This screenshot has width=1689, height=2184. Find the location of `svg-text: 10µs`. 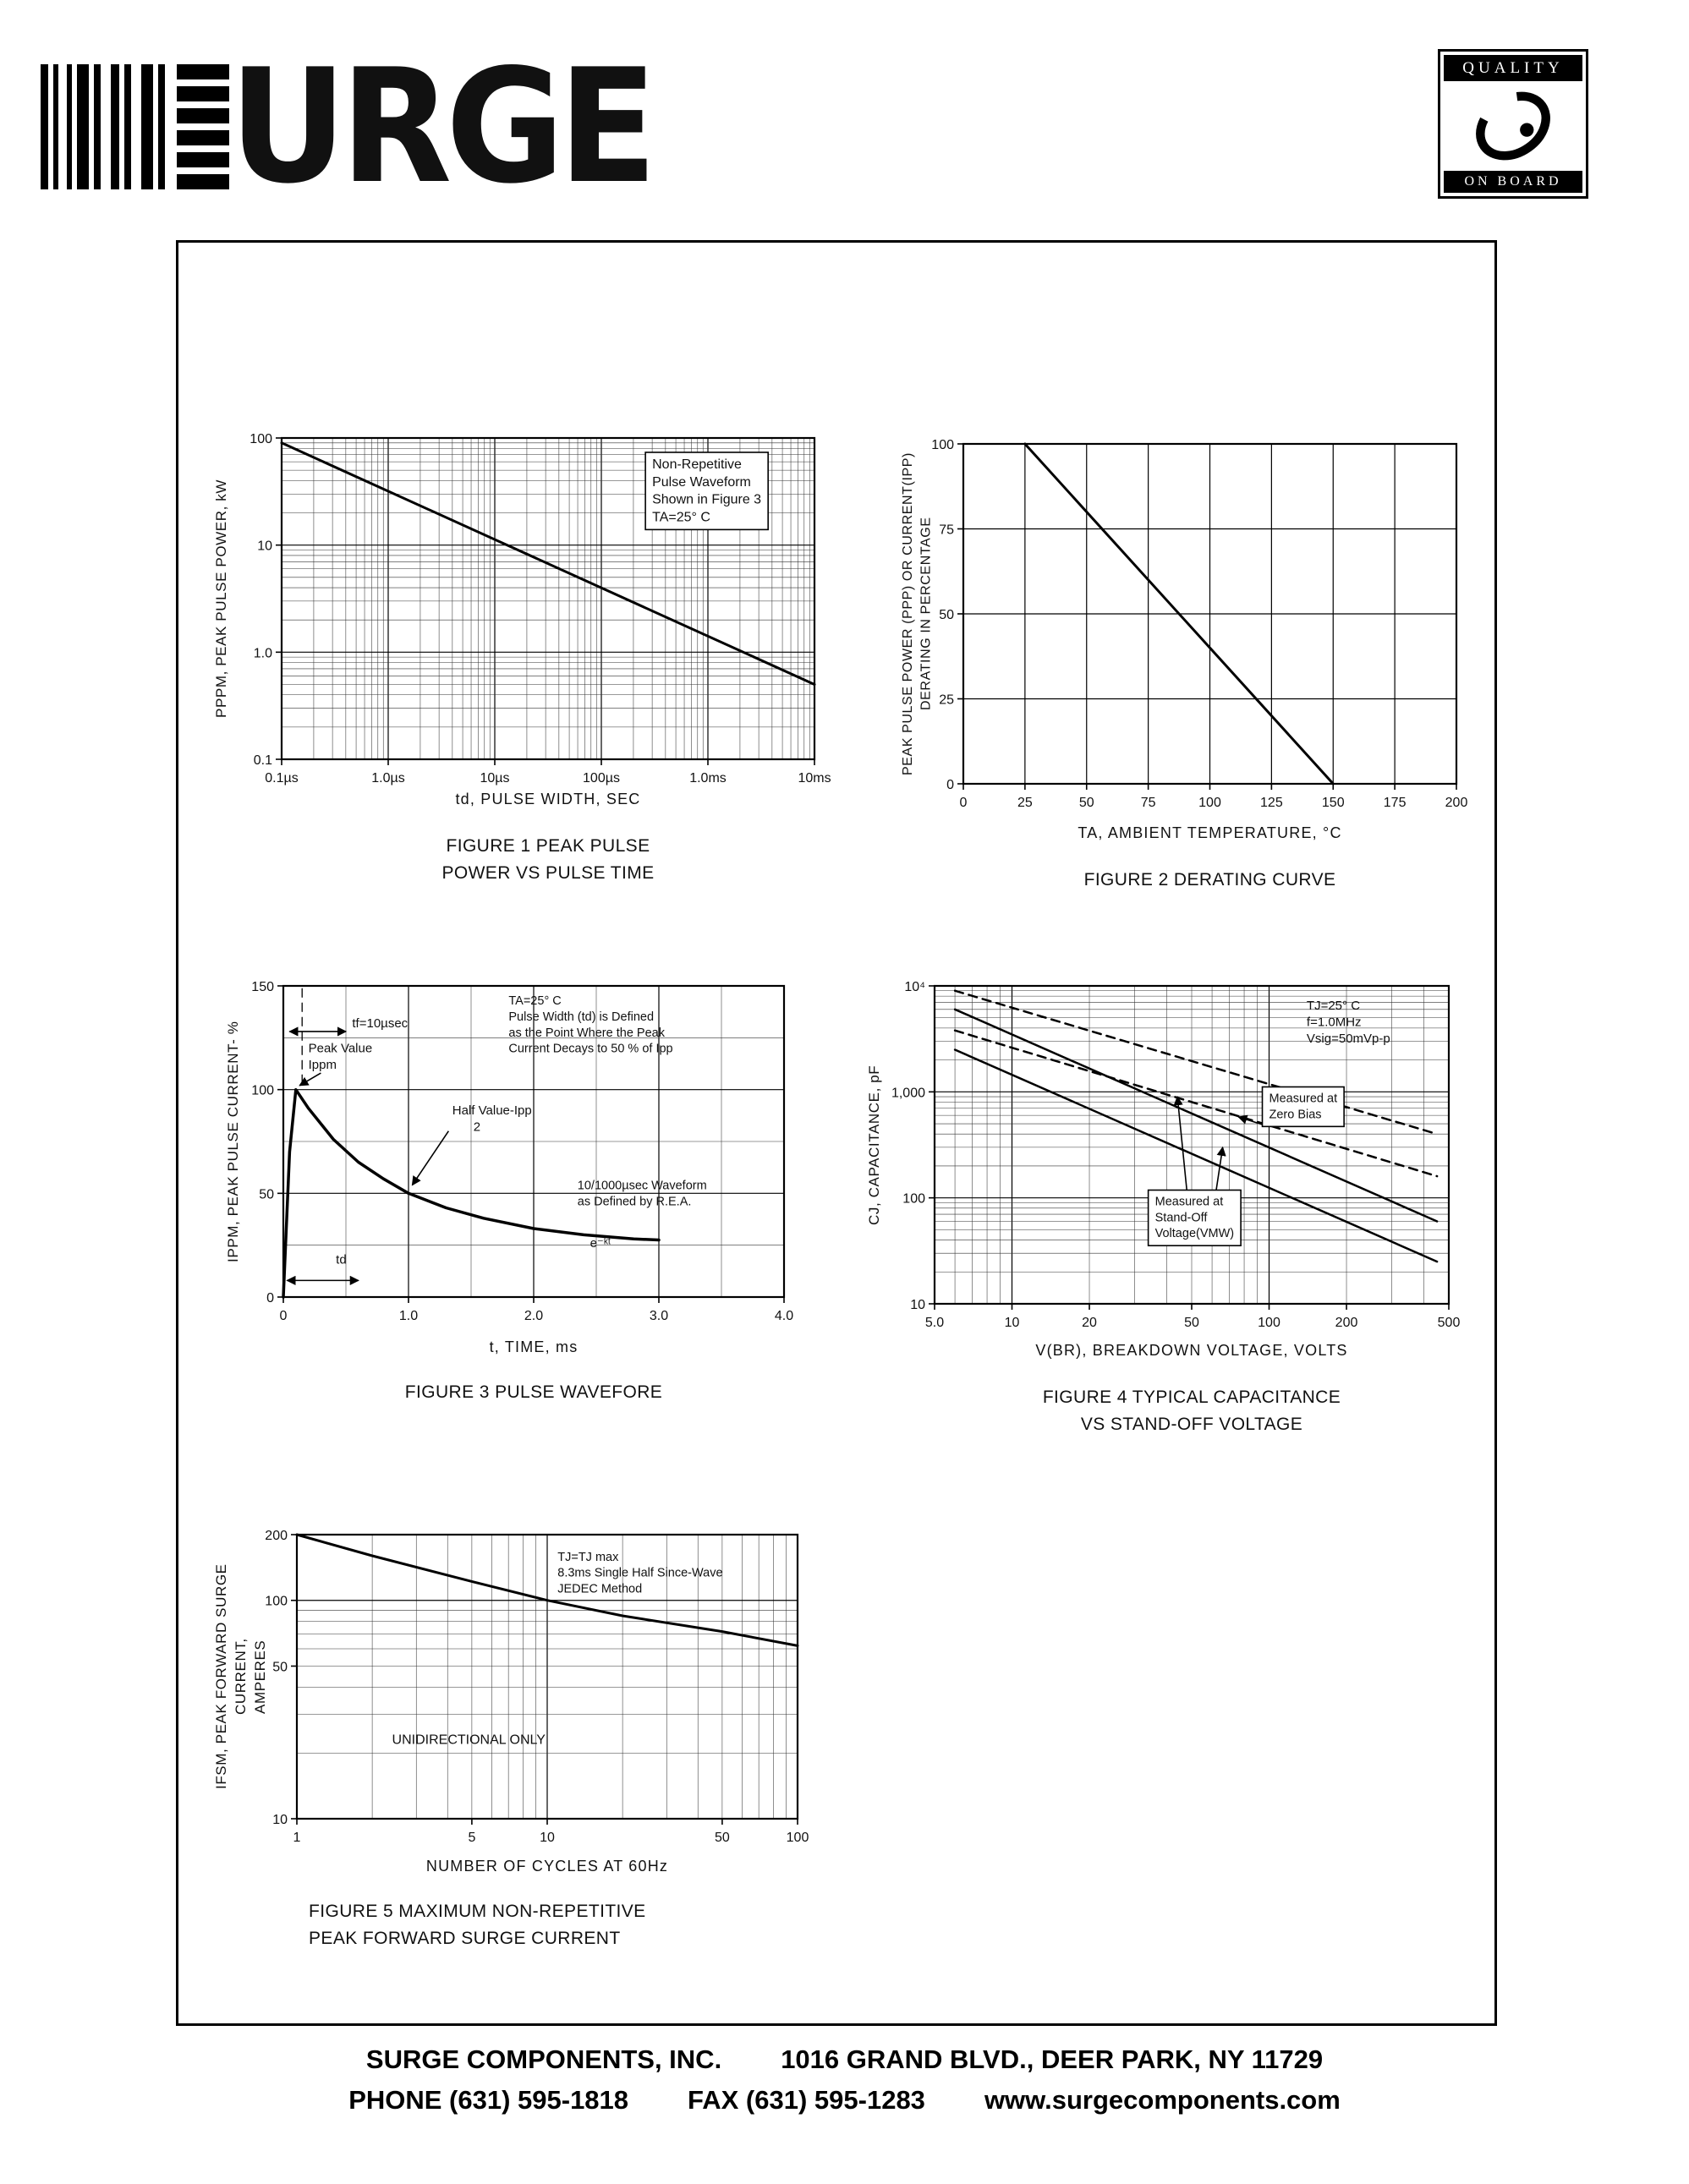

svg-text: 10µs is located at coordinates (495, 778).